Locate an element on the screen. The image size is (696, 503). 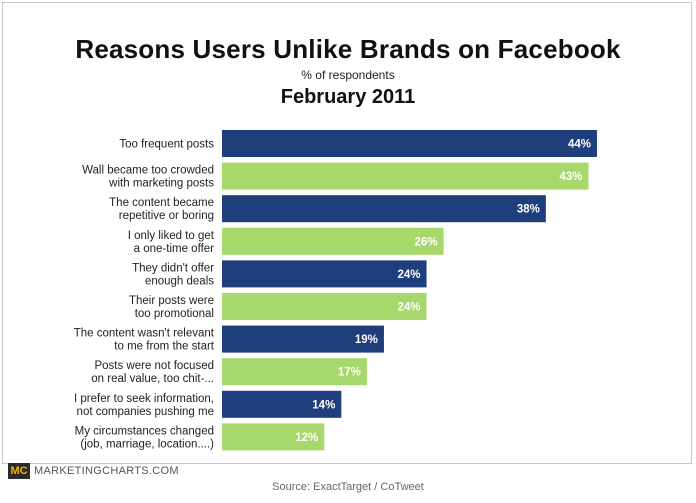
logo-text: MARKETINGCHARTS.COM is located at coordinates (106, 471).